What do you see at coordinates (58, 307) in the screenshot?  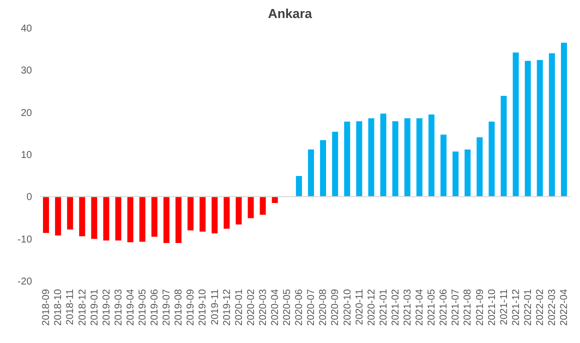 I see `x-tick-label: 2018-10` at bounding box center [58, 307].